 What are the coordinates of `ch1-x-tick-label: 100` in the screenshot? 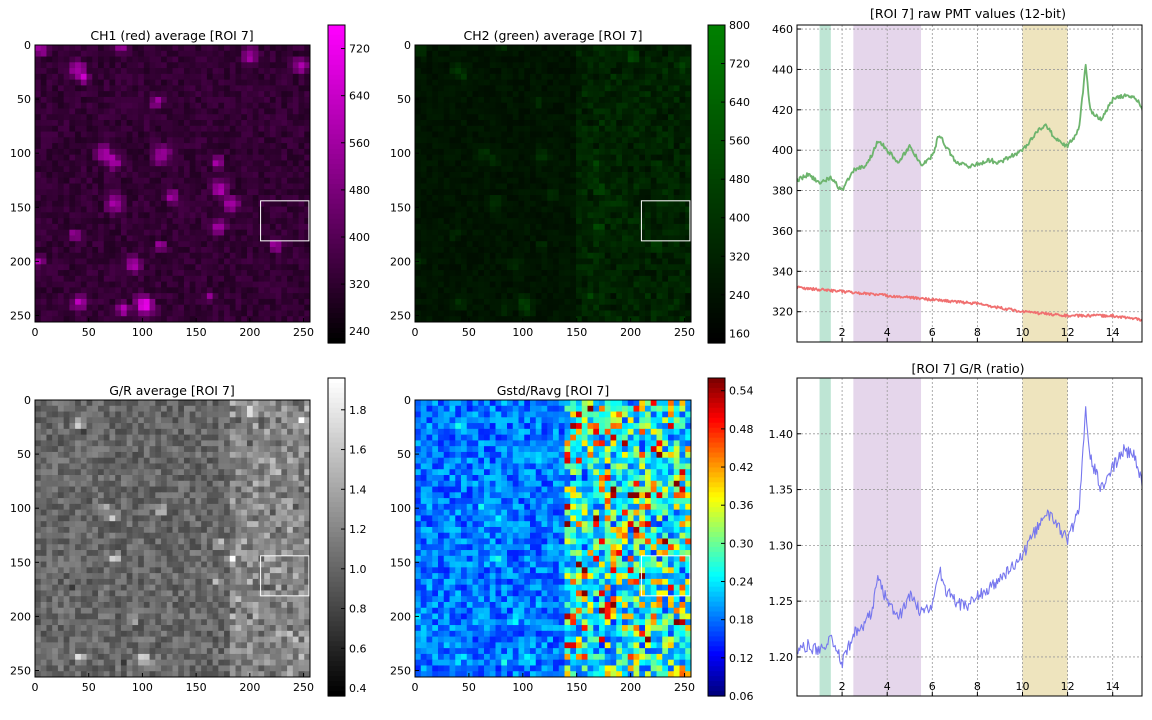 It's located at (142, 332).